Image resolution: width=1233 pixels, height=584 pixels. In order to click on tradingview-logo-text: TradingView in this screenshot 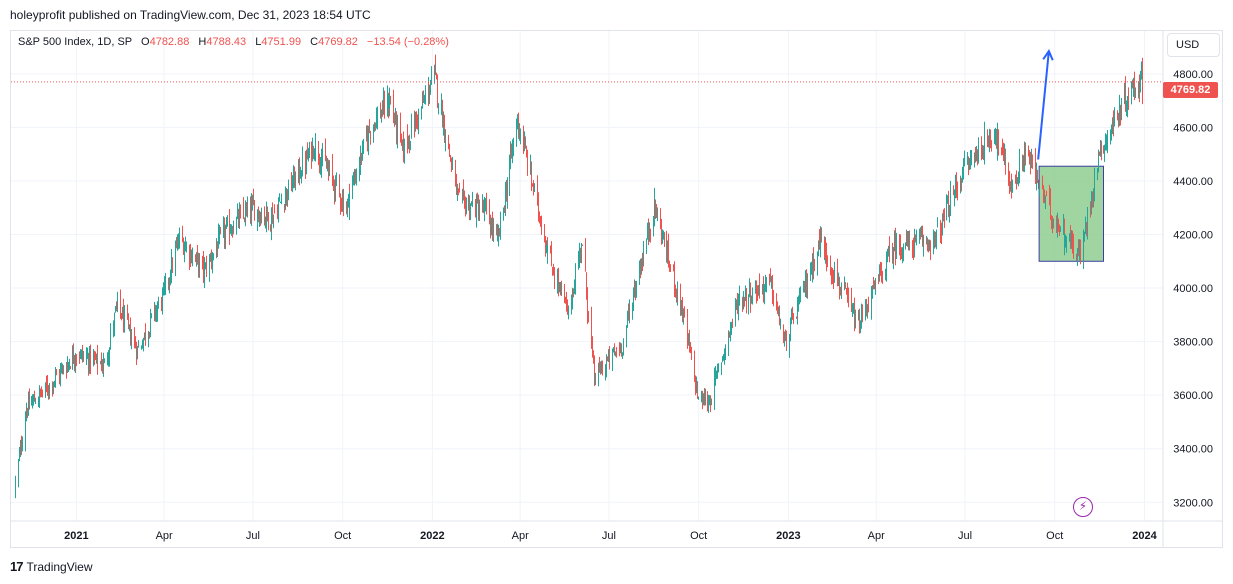, I will do `click(59, 566)`.